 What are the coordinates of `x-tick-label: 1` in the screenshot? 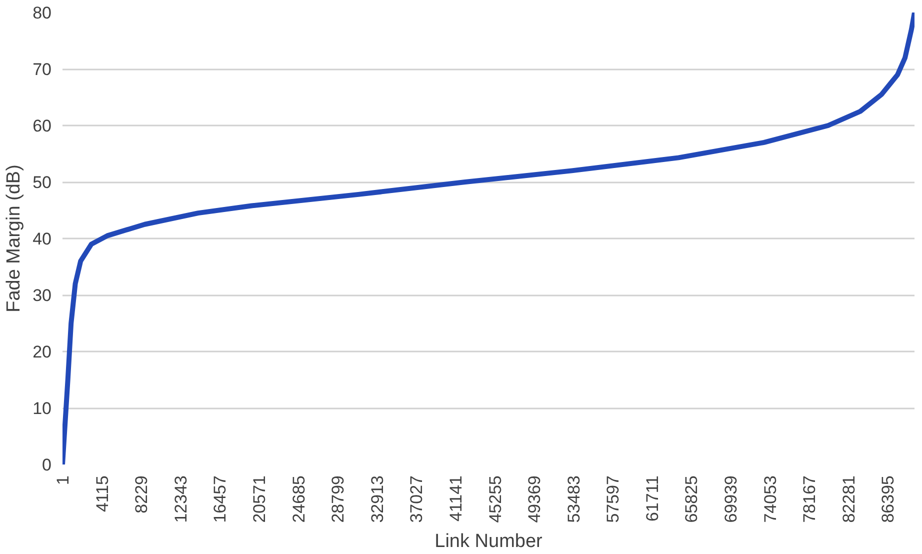 It's located at (63, 480).